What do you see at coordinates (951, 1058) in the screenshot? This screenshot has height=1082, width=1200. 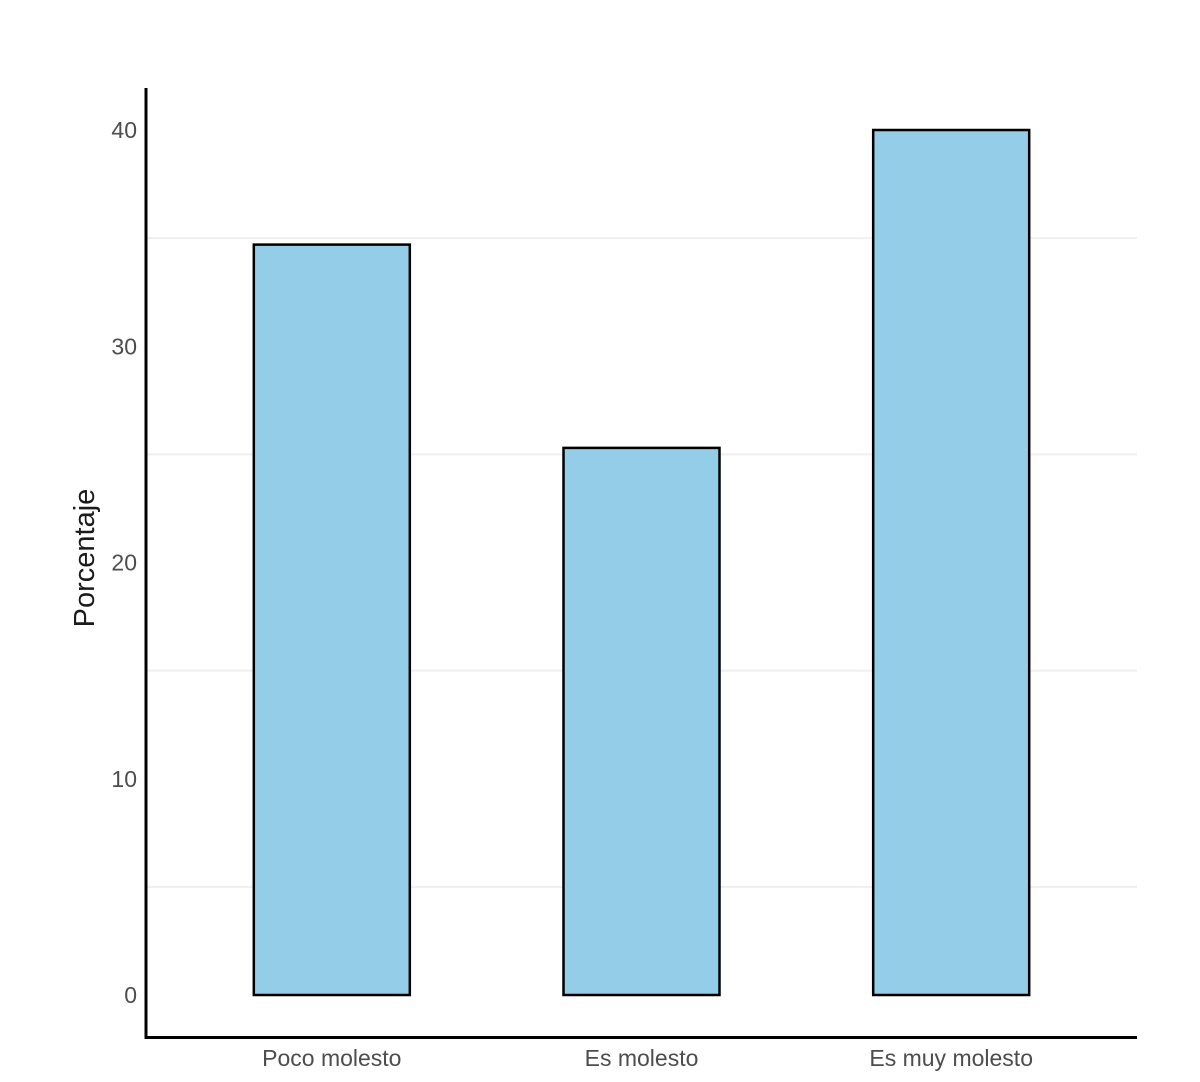 I see `x-category-label: Es muy molesto` at bounding box center [951, 1058].